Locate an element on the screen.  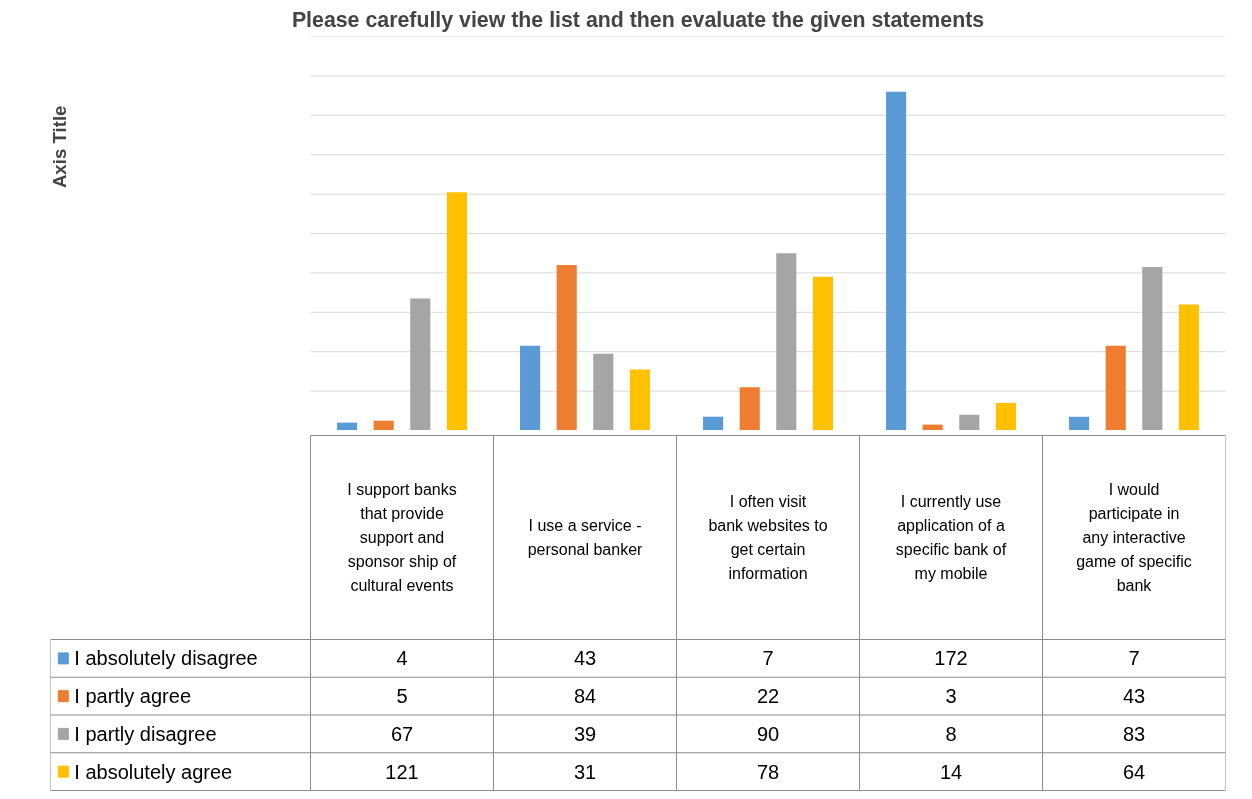
data-label: 67 is located at coordinates (402, 733).